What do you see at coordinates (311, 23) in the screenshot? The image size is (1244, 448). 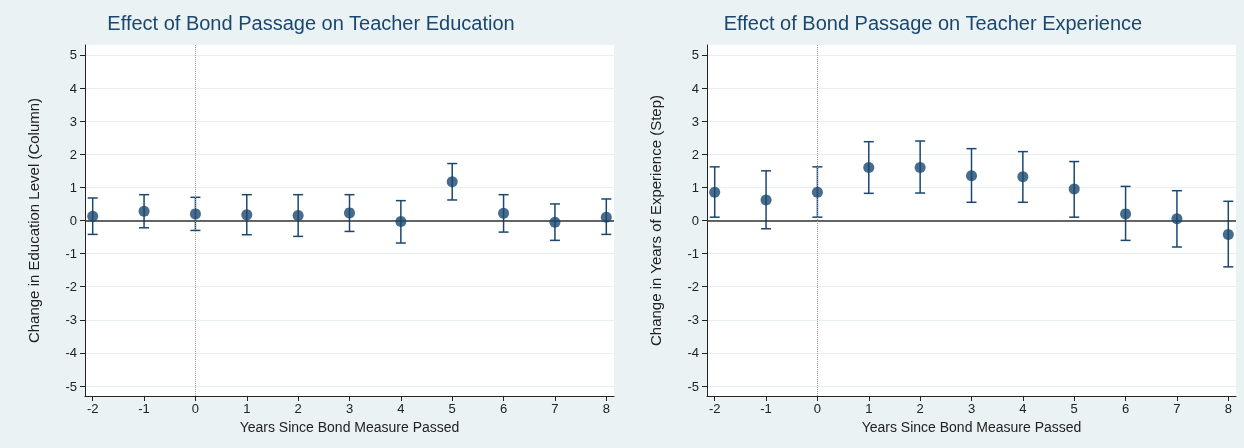 I see `chart-title: Effect of Bond Passage on Teacher Education` at bounding box center [311, 23].